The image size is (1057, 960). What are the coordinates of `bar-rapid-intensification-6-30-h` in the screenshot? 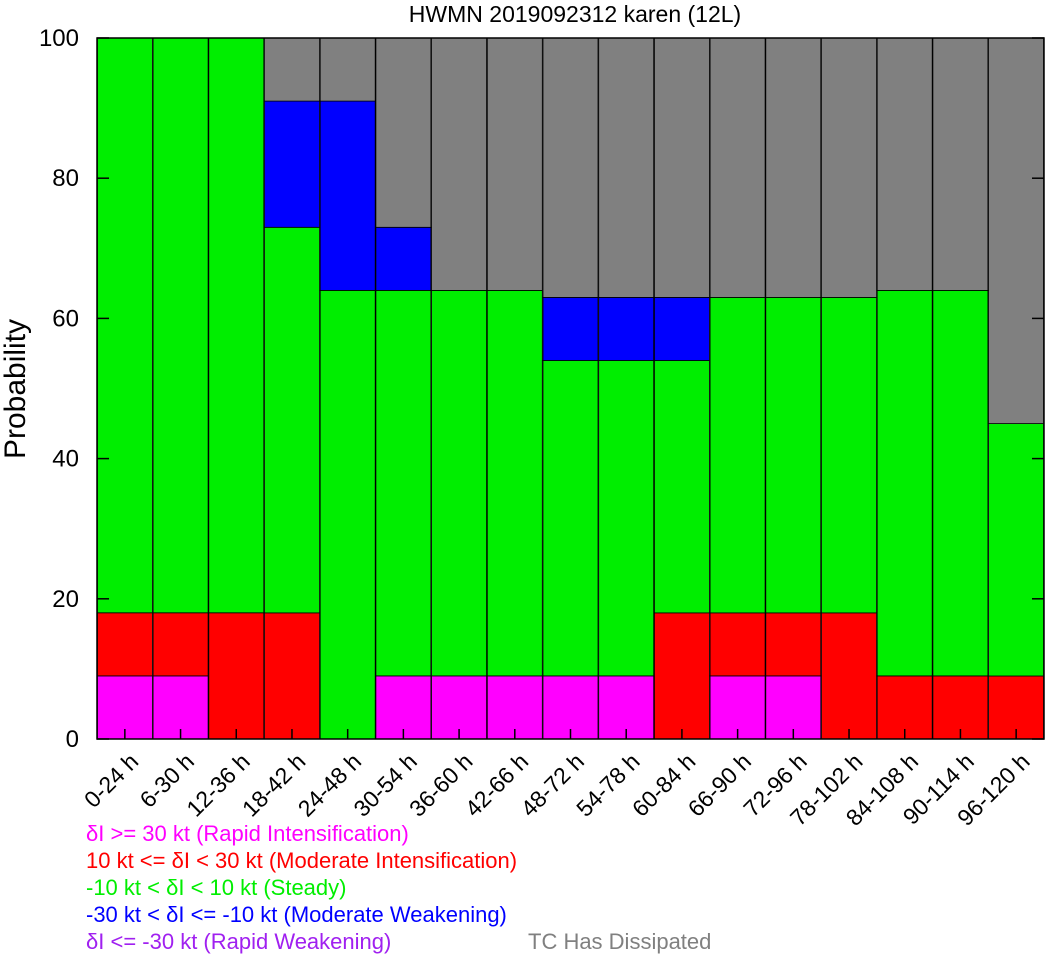 It's located at (180, 707).